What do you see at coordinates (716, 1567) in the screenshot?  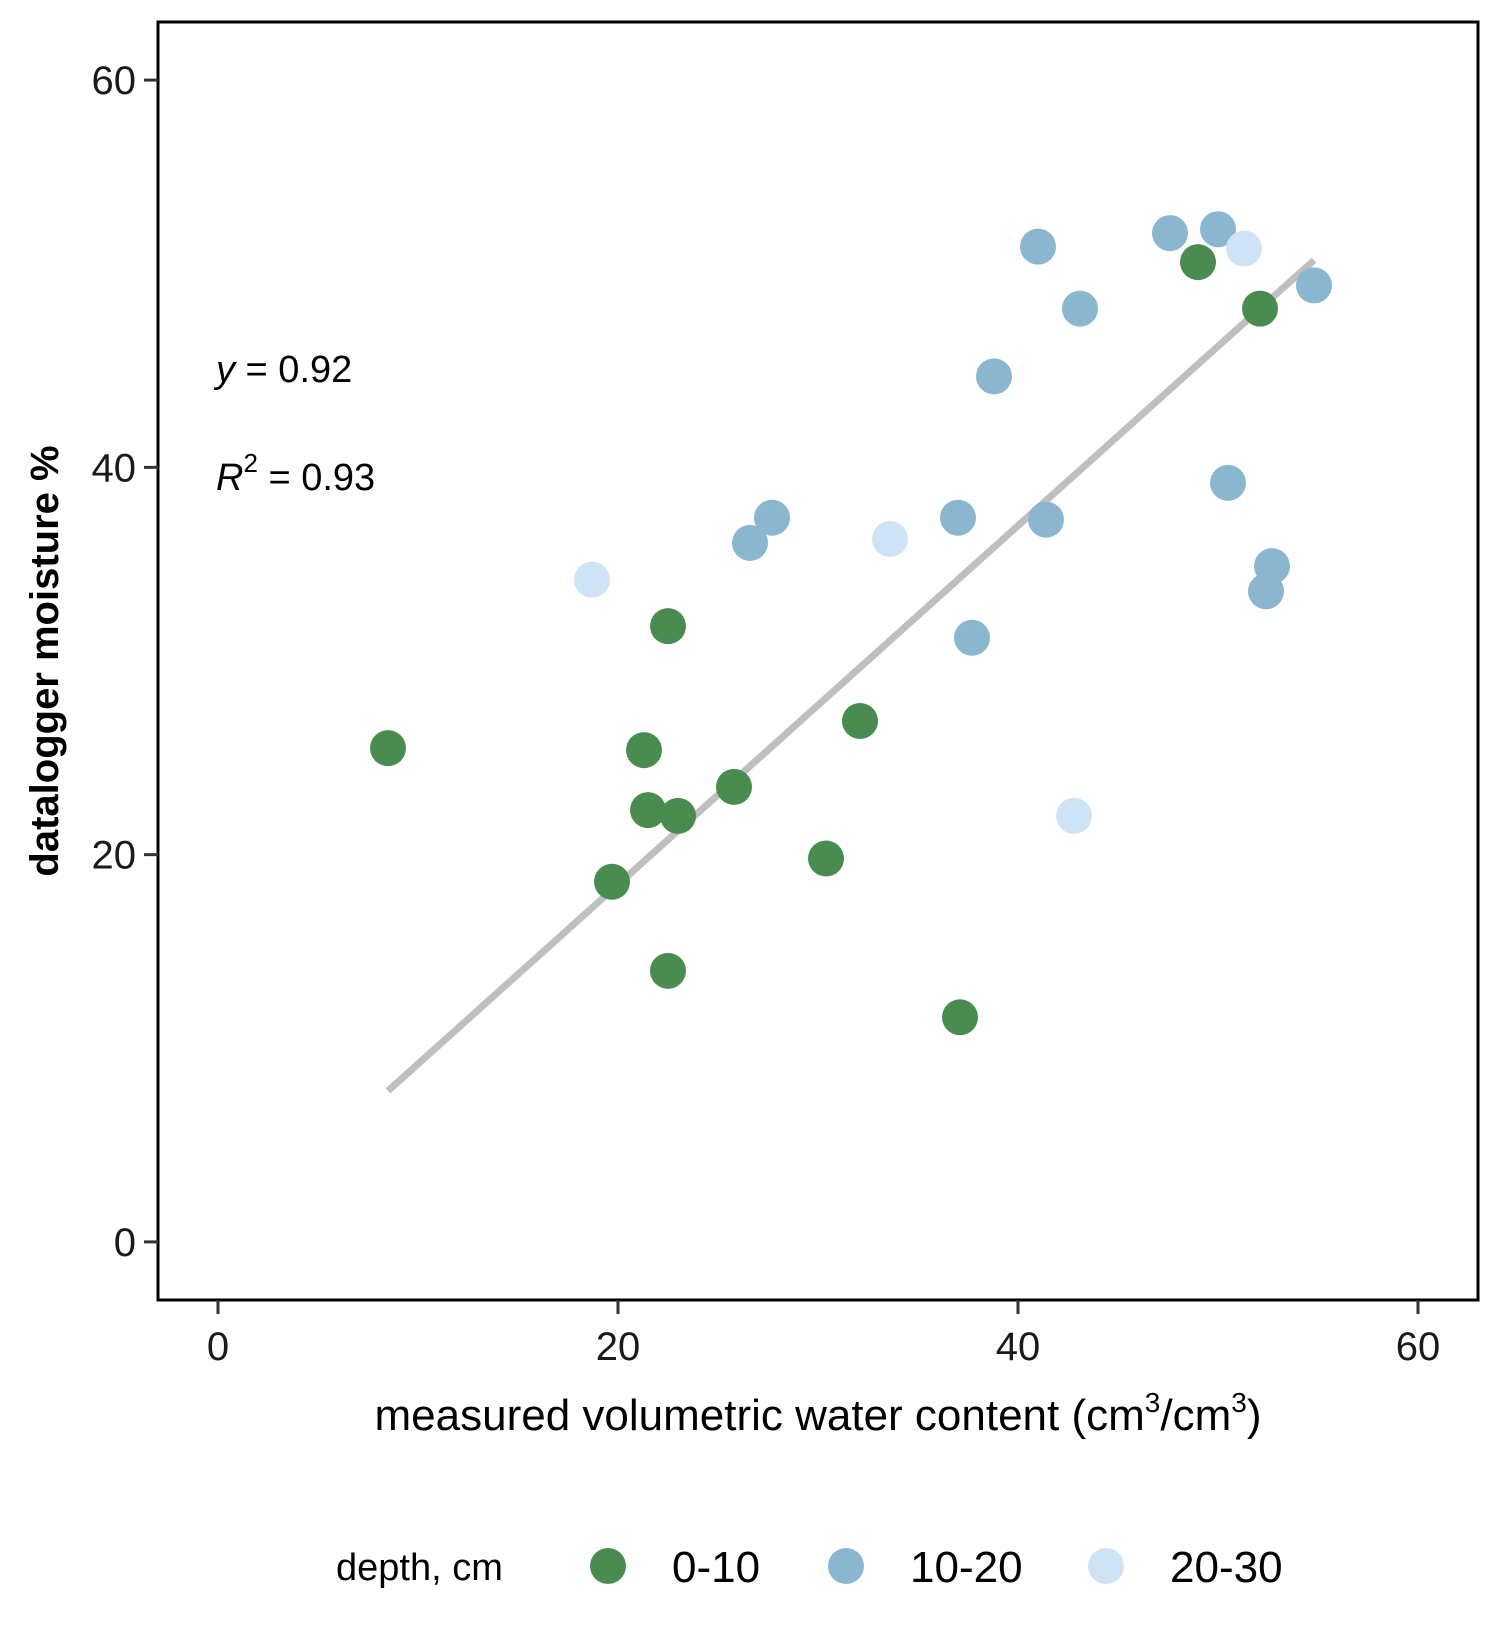 I see `legend-label: 0-10` at bounding box center [716, 1567].